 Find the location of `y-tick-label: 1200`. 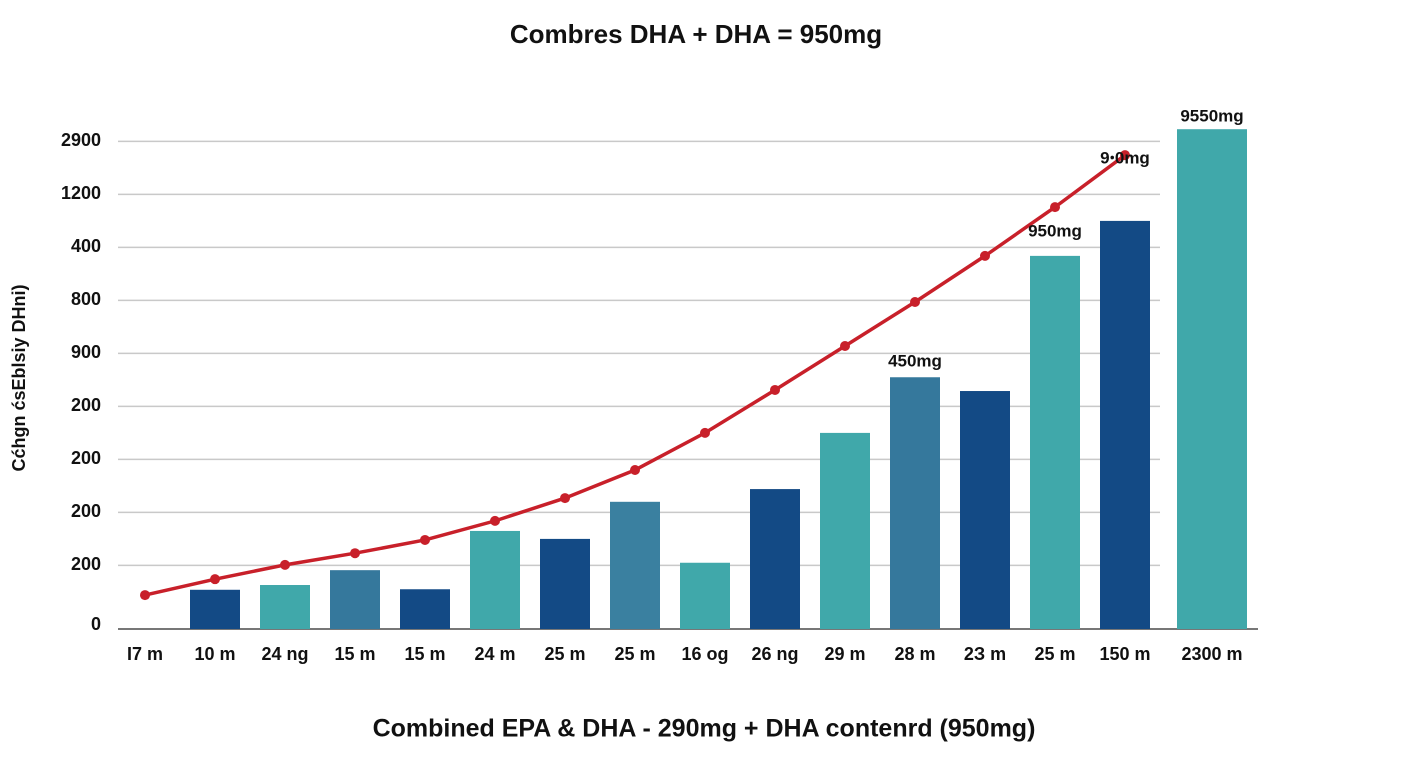

y-tick-label: 1200 is located at coordinates (81, 193).